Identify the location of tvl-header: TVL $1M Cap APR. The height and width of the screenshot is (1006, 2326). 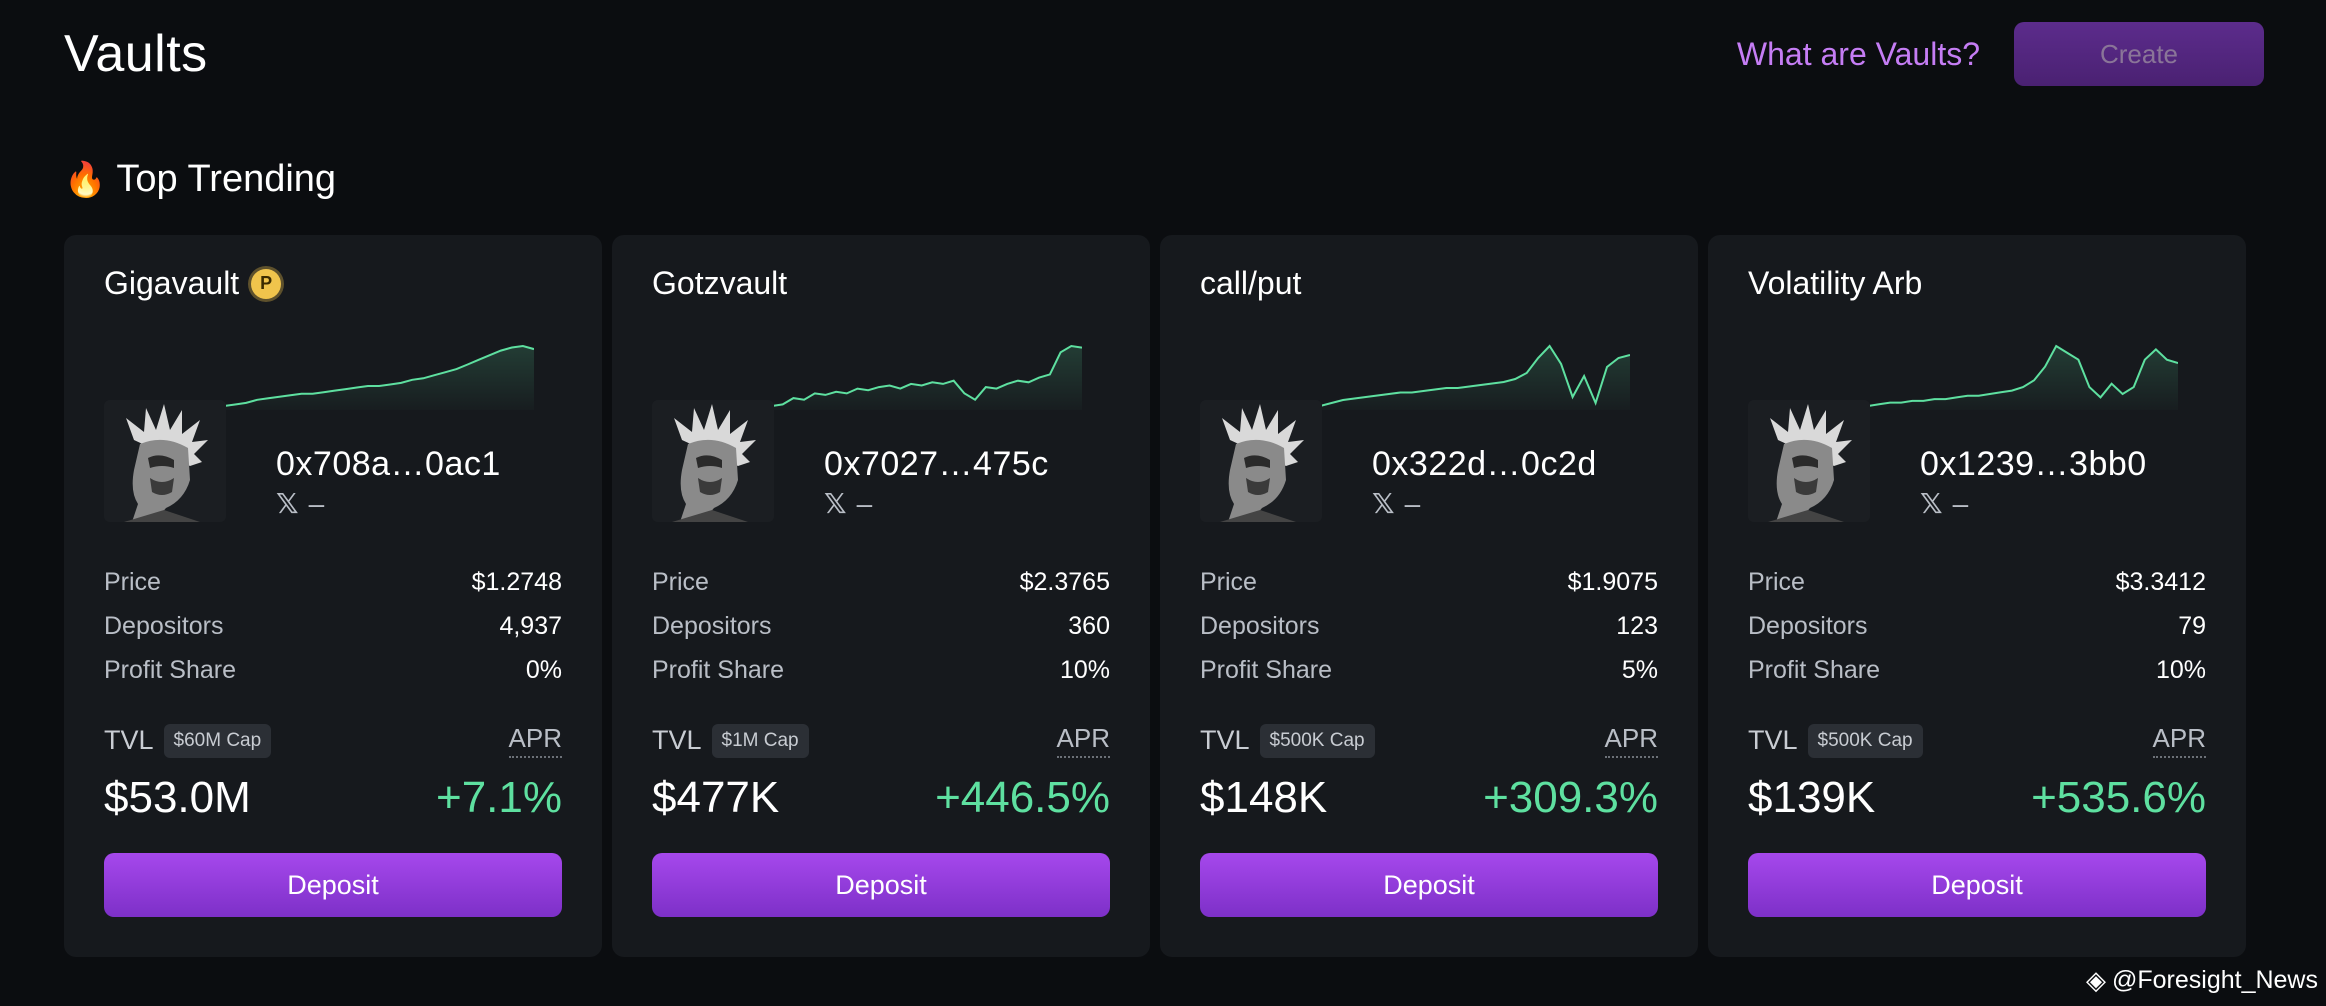
(881, 740).